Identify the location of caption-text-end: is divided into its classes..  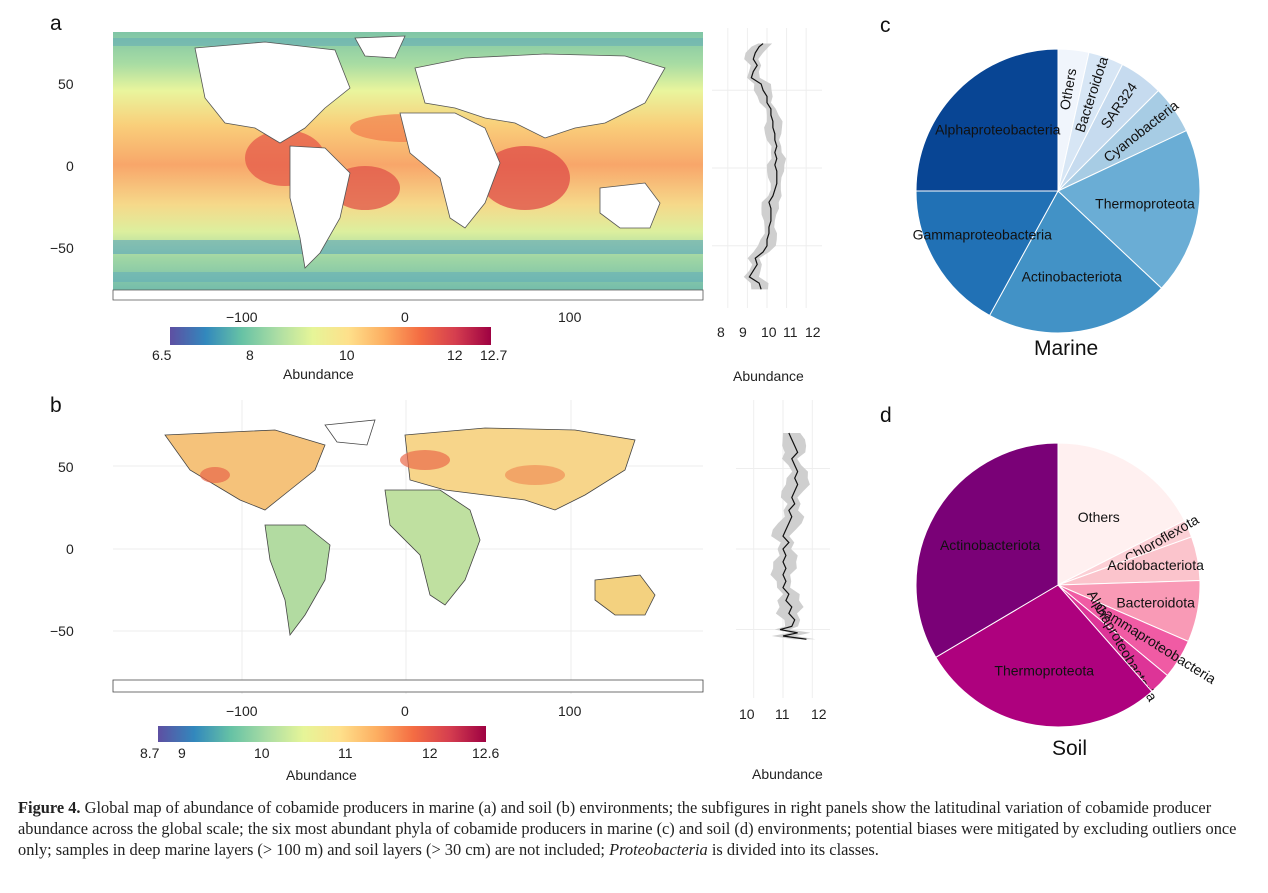
(793, 849).